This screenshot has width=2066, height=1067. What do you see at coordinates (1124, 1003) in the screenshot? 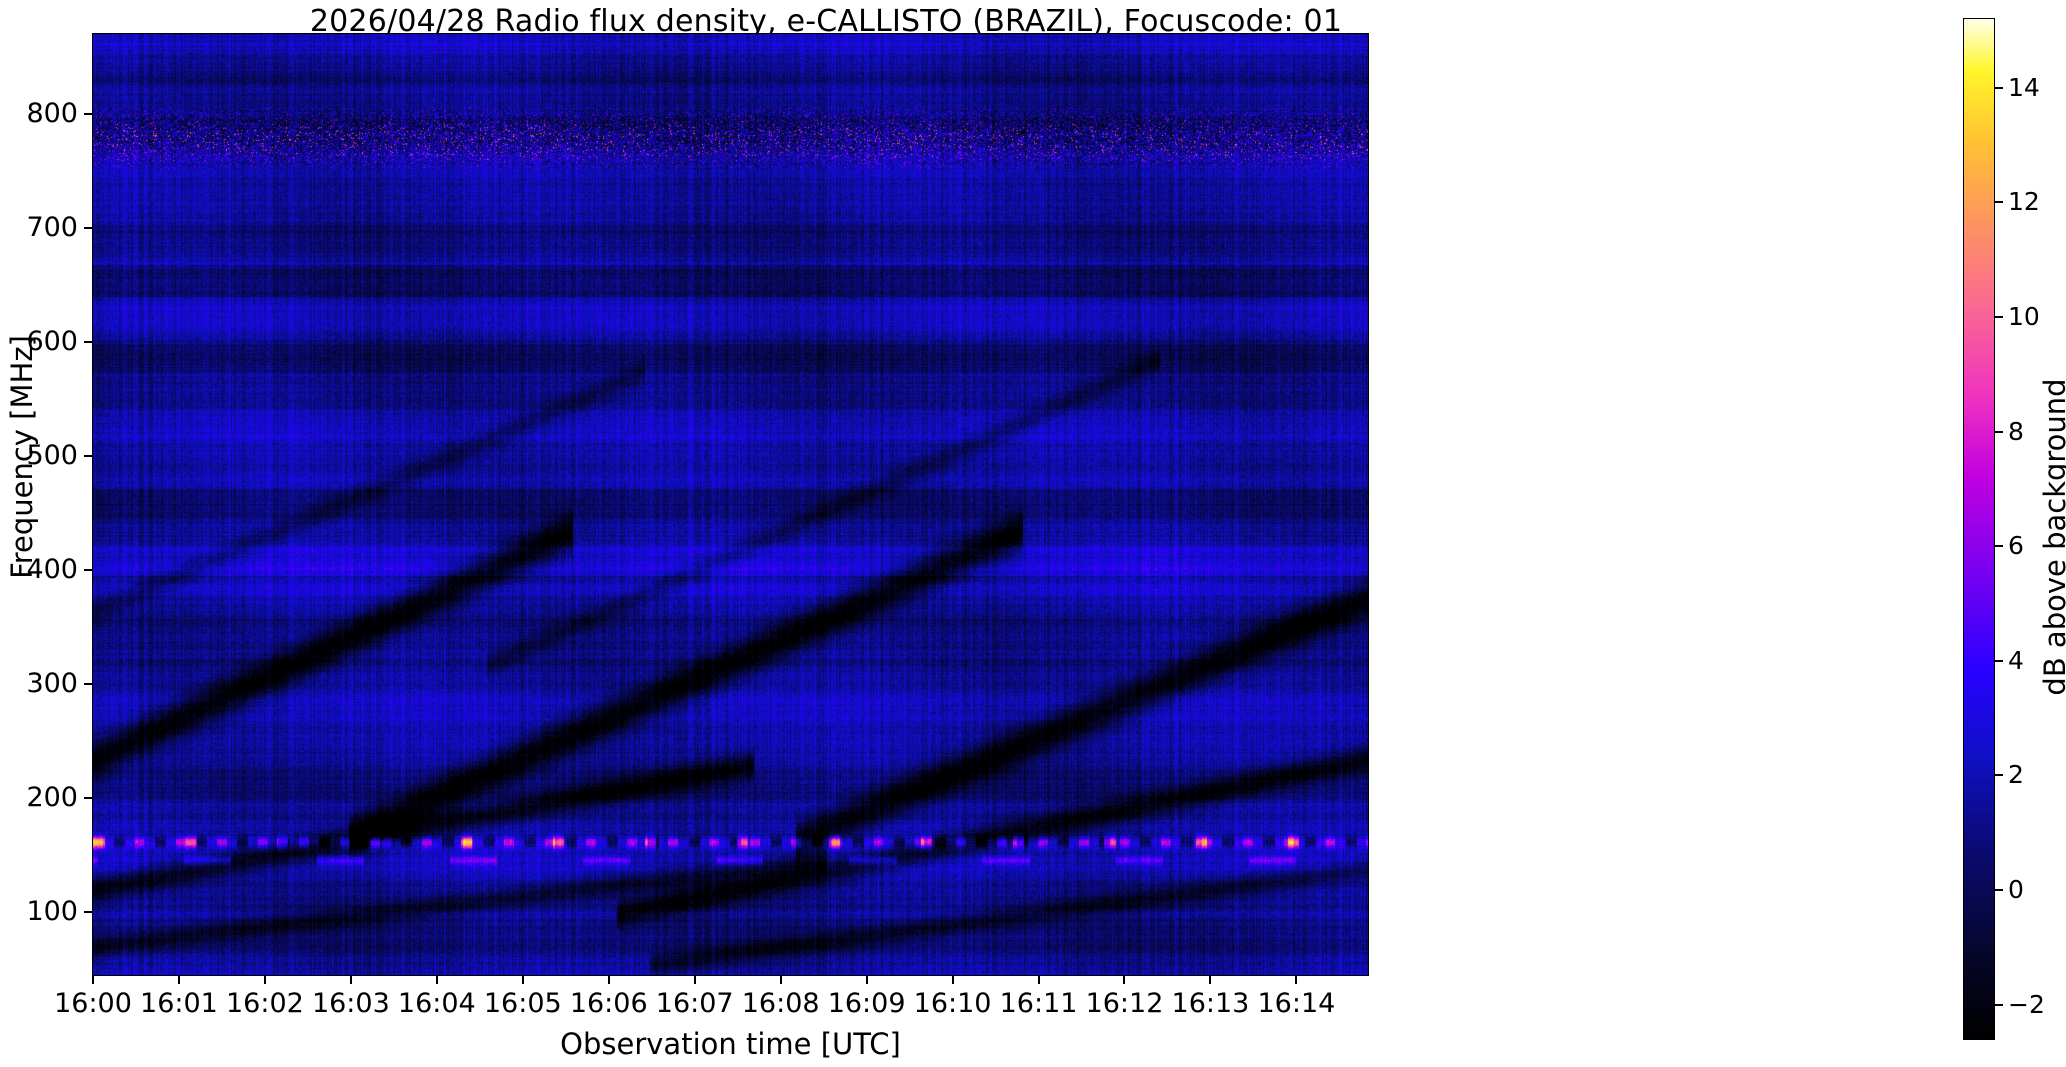
I see `x-tick-label: 16:12` at bounding box center [1124, 1003].